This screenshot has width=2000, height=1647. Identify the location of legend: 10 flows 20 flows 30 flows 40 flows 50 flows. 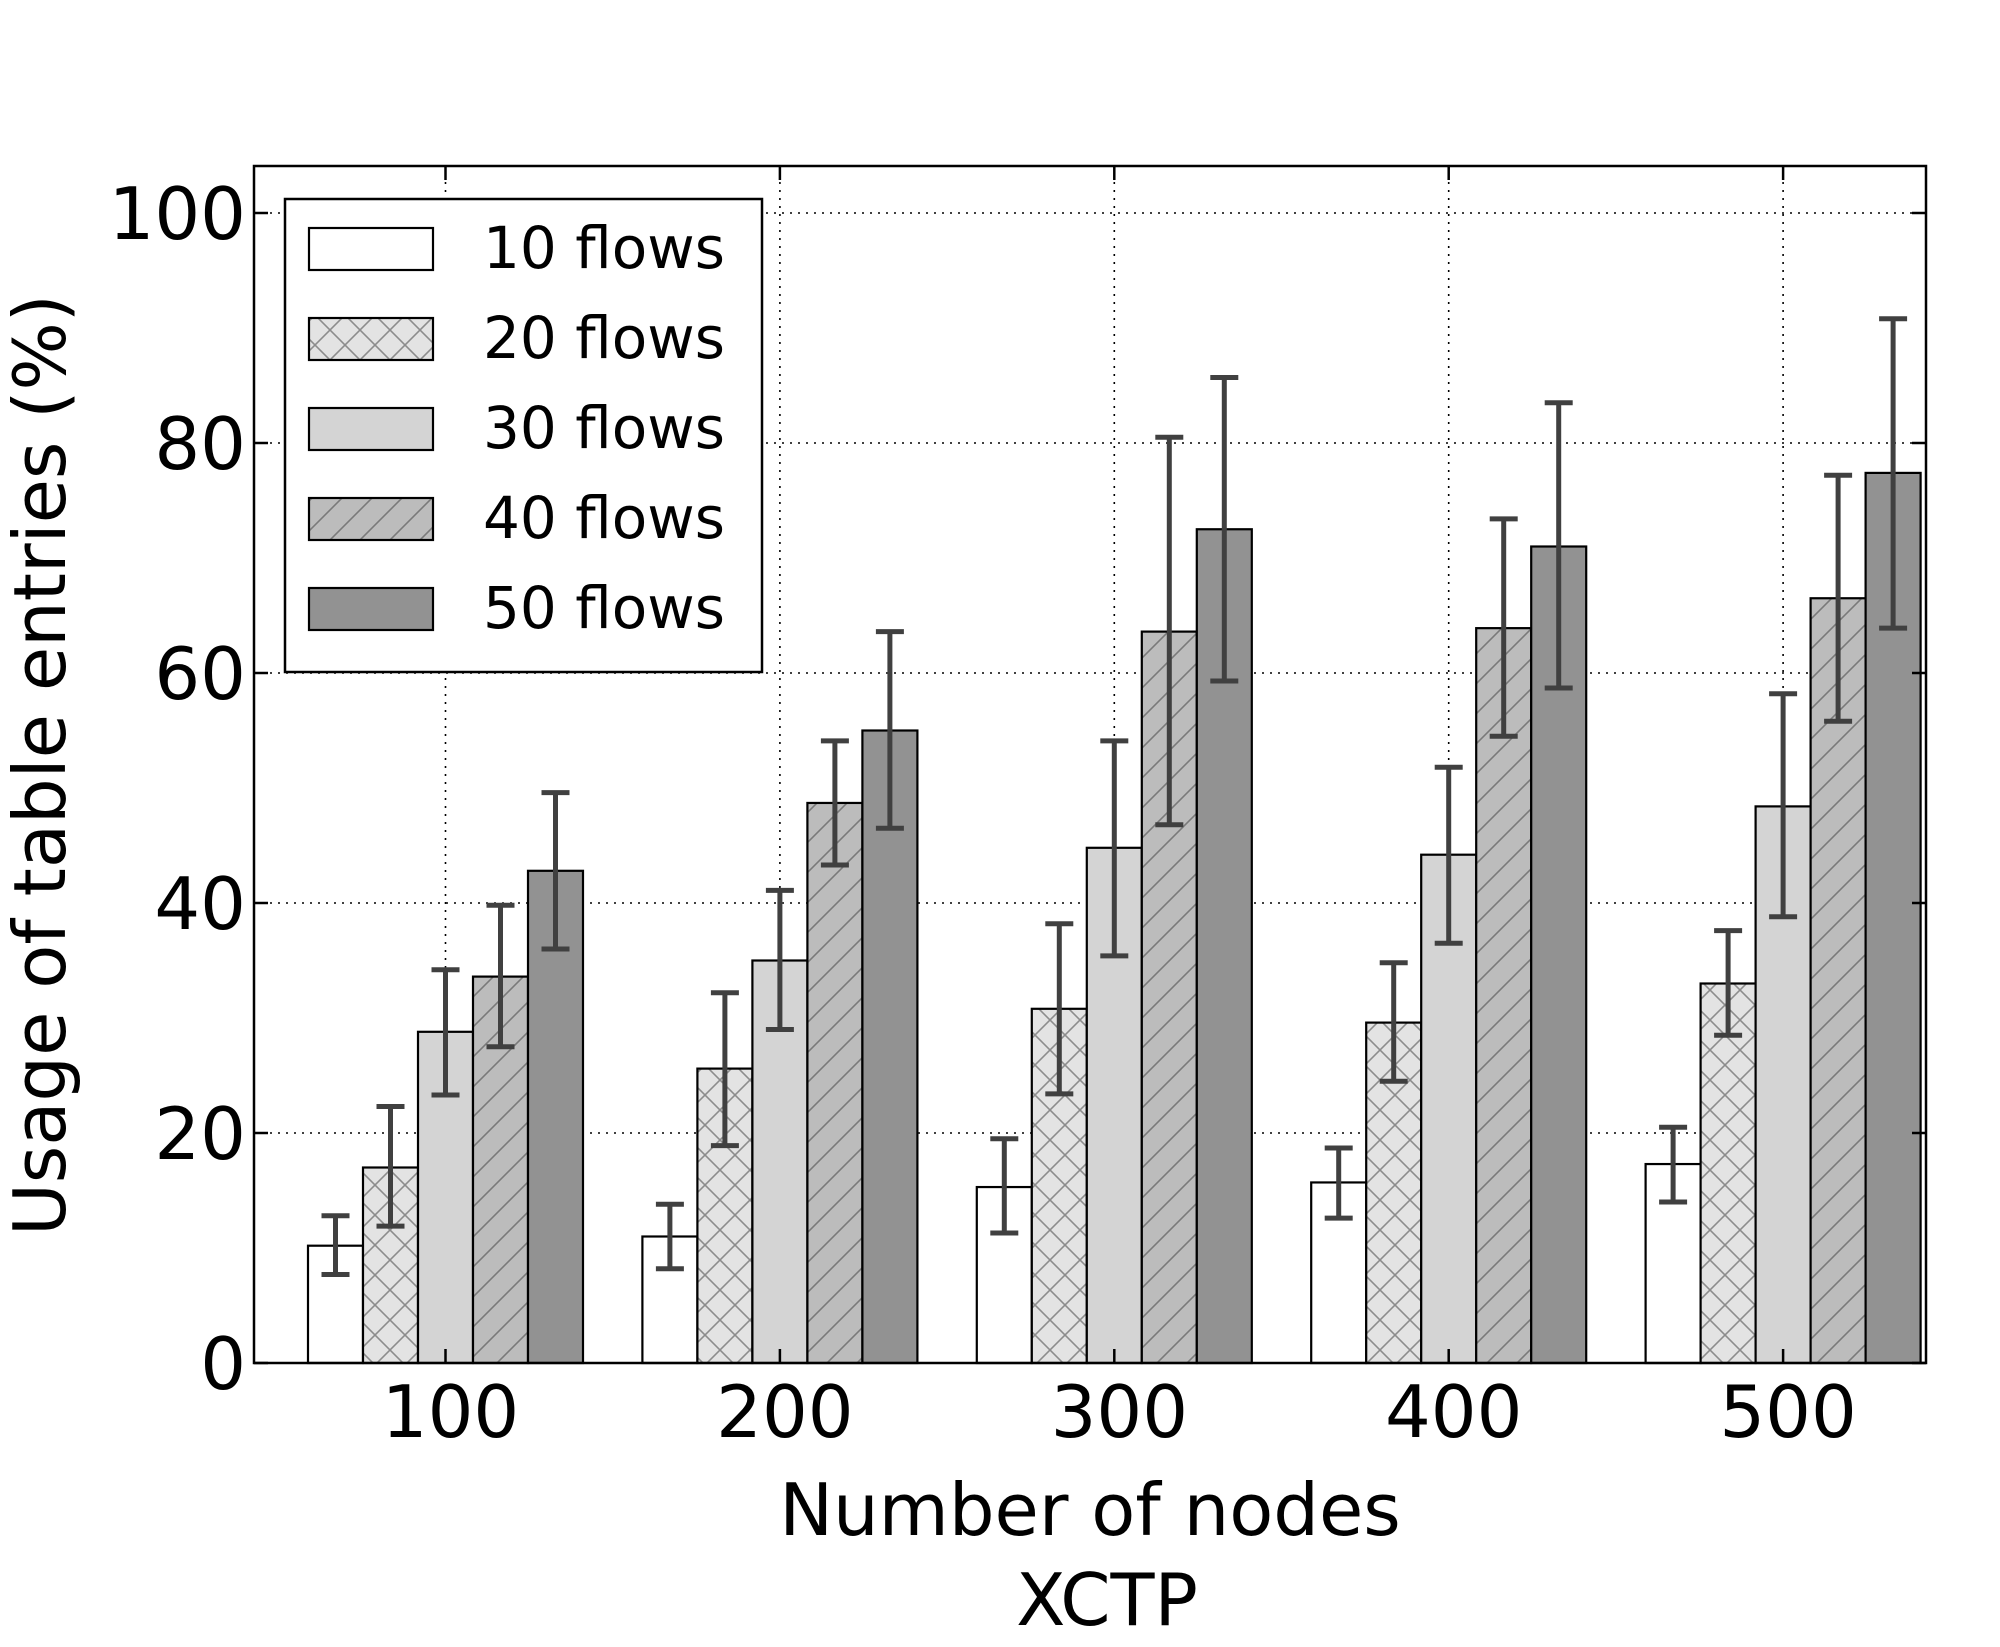
(523, 435).